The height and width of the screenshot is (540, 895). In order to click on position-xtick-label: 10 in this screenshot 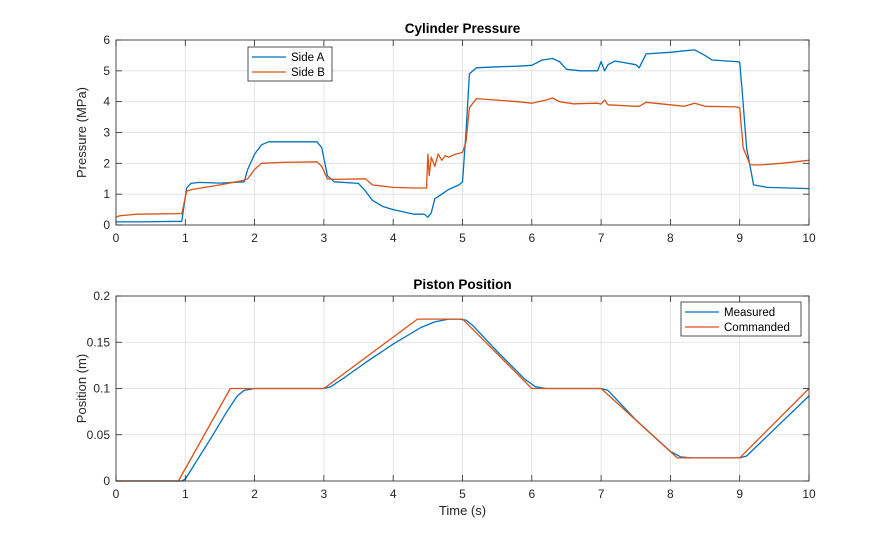, I will do `click(809, 494)`.